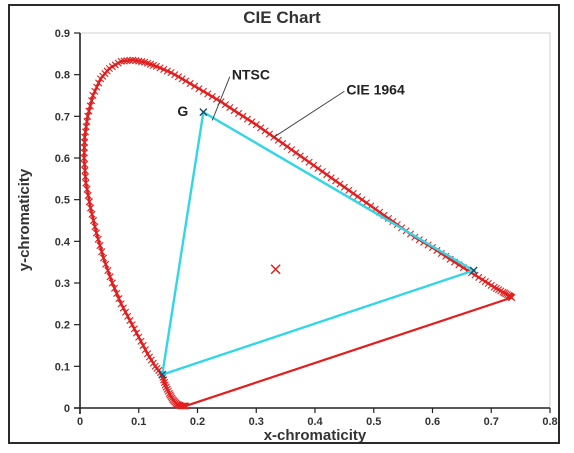 Image resolution: width=574 pixels, height=453 pixels. What do you see at coordinates (251, 75) in the screenshot?
I see `annotation-ntsc: NTSC` at bounding box center [251, 75].